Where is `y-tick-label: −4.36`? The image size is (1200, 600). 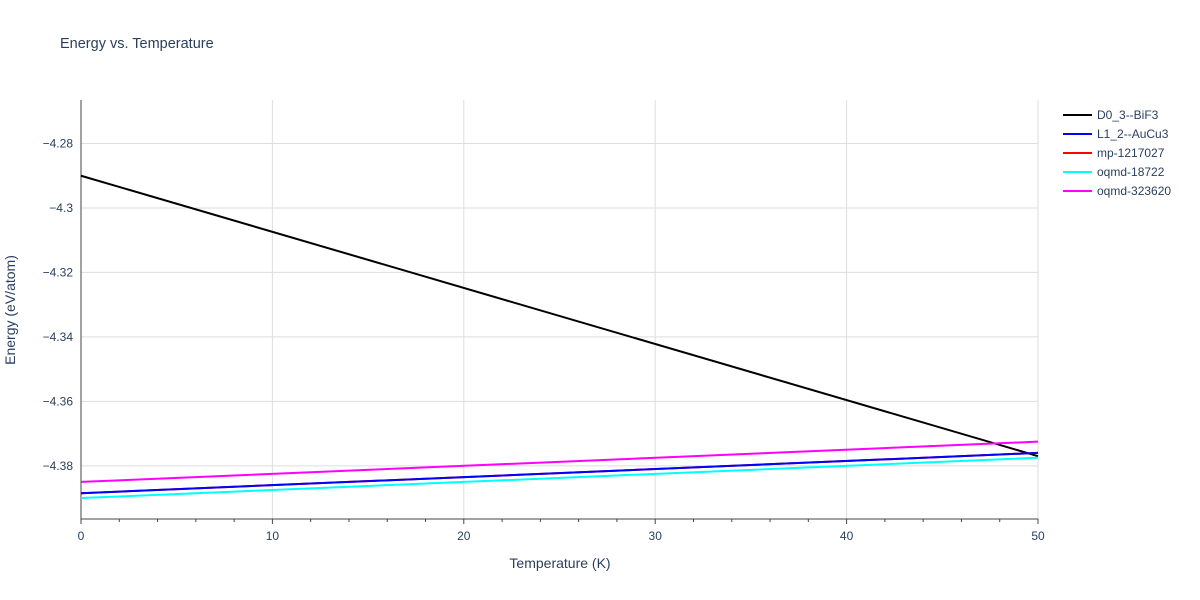 y-tick-label: −4.36 is located at coordinates (58, 401).